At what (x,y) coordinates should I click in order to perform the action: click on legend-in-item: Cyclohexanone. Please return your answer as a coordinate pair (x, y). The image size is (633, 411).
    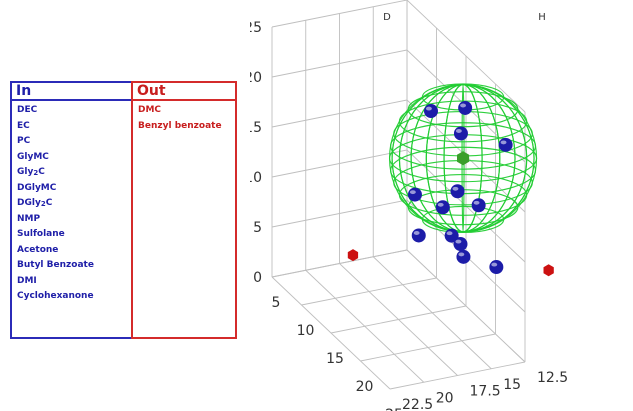
    Looking at the image, I should click on (74, 297).